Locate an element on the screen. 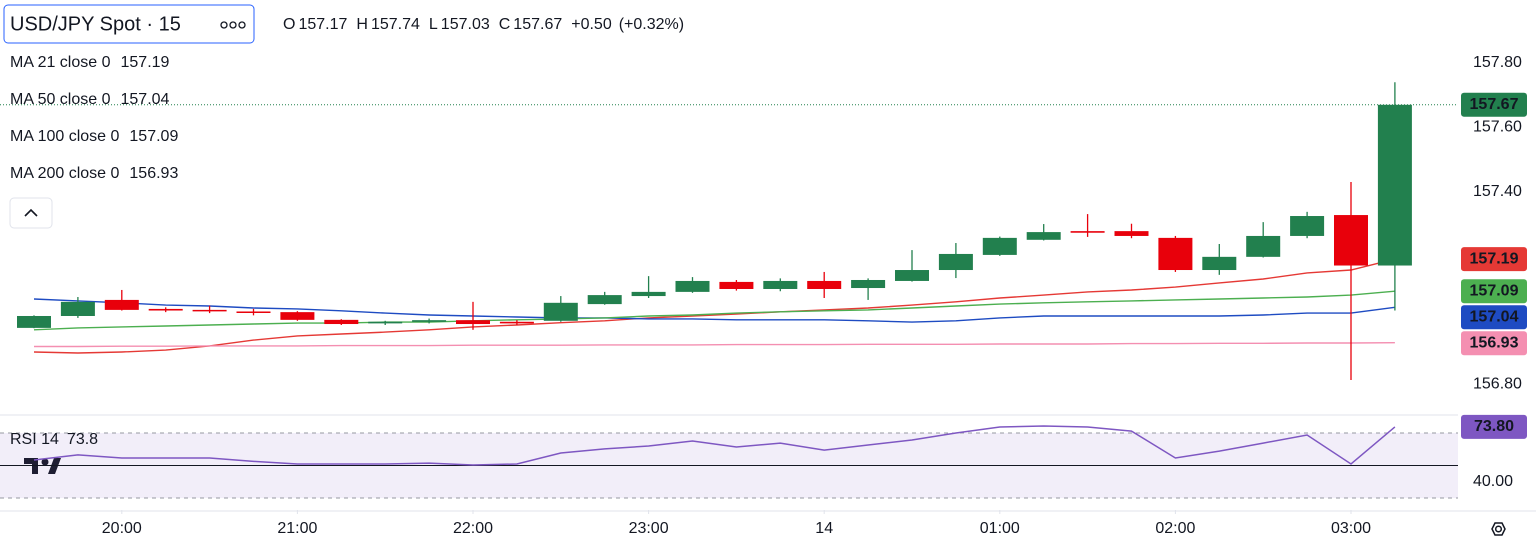 This screenshot has height=557, width=1536. y-tick-label: 156.80 is located at coordinates (1497, 384).